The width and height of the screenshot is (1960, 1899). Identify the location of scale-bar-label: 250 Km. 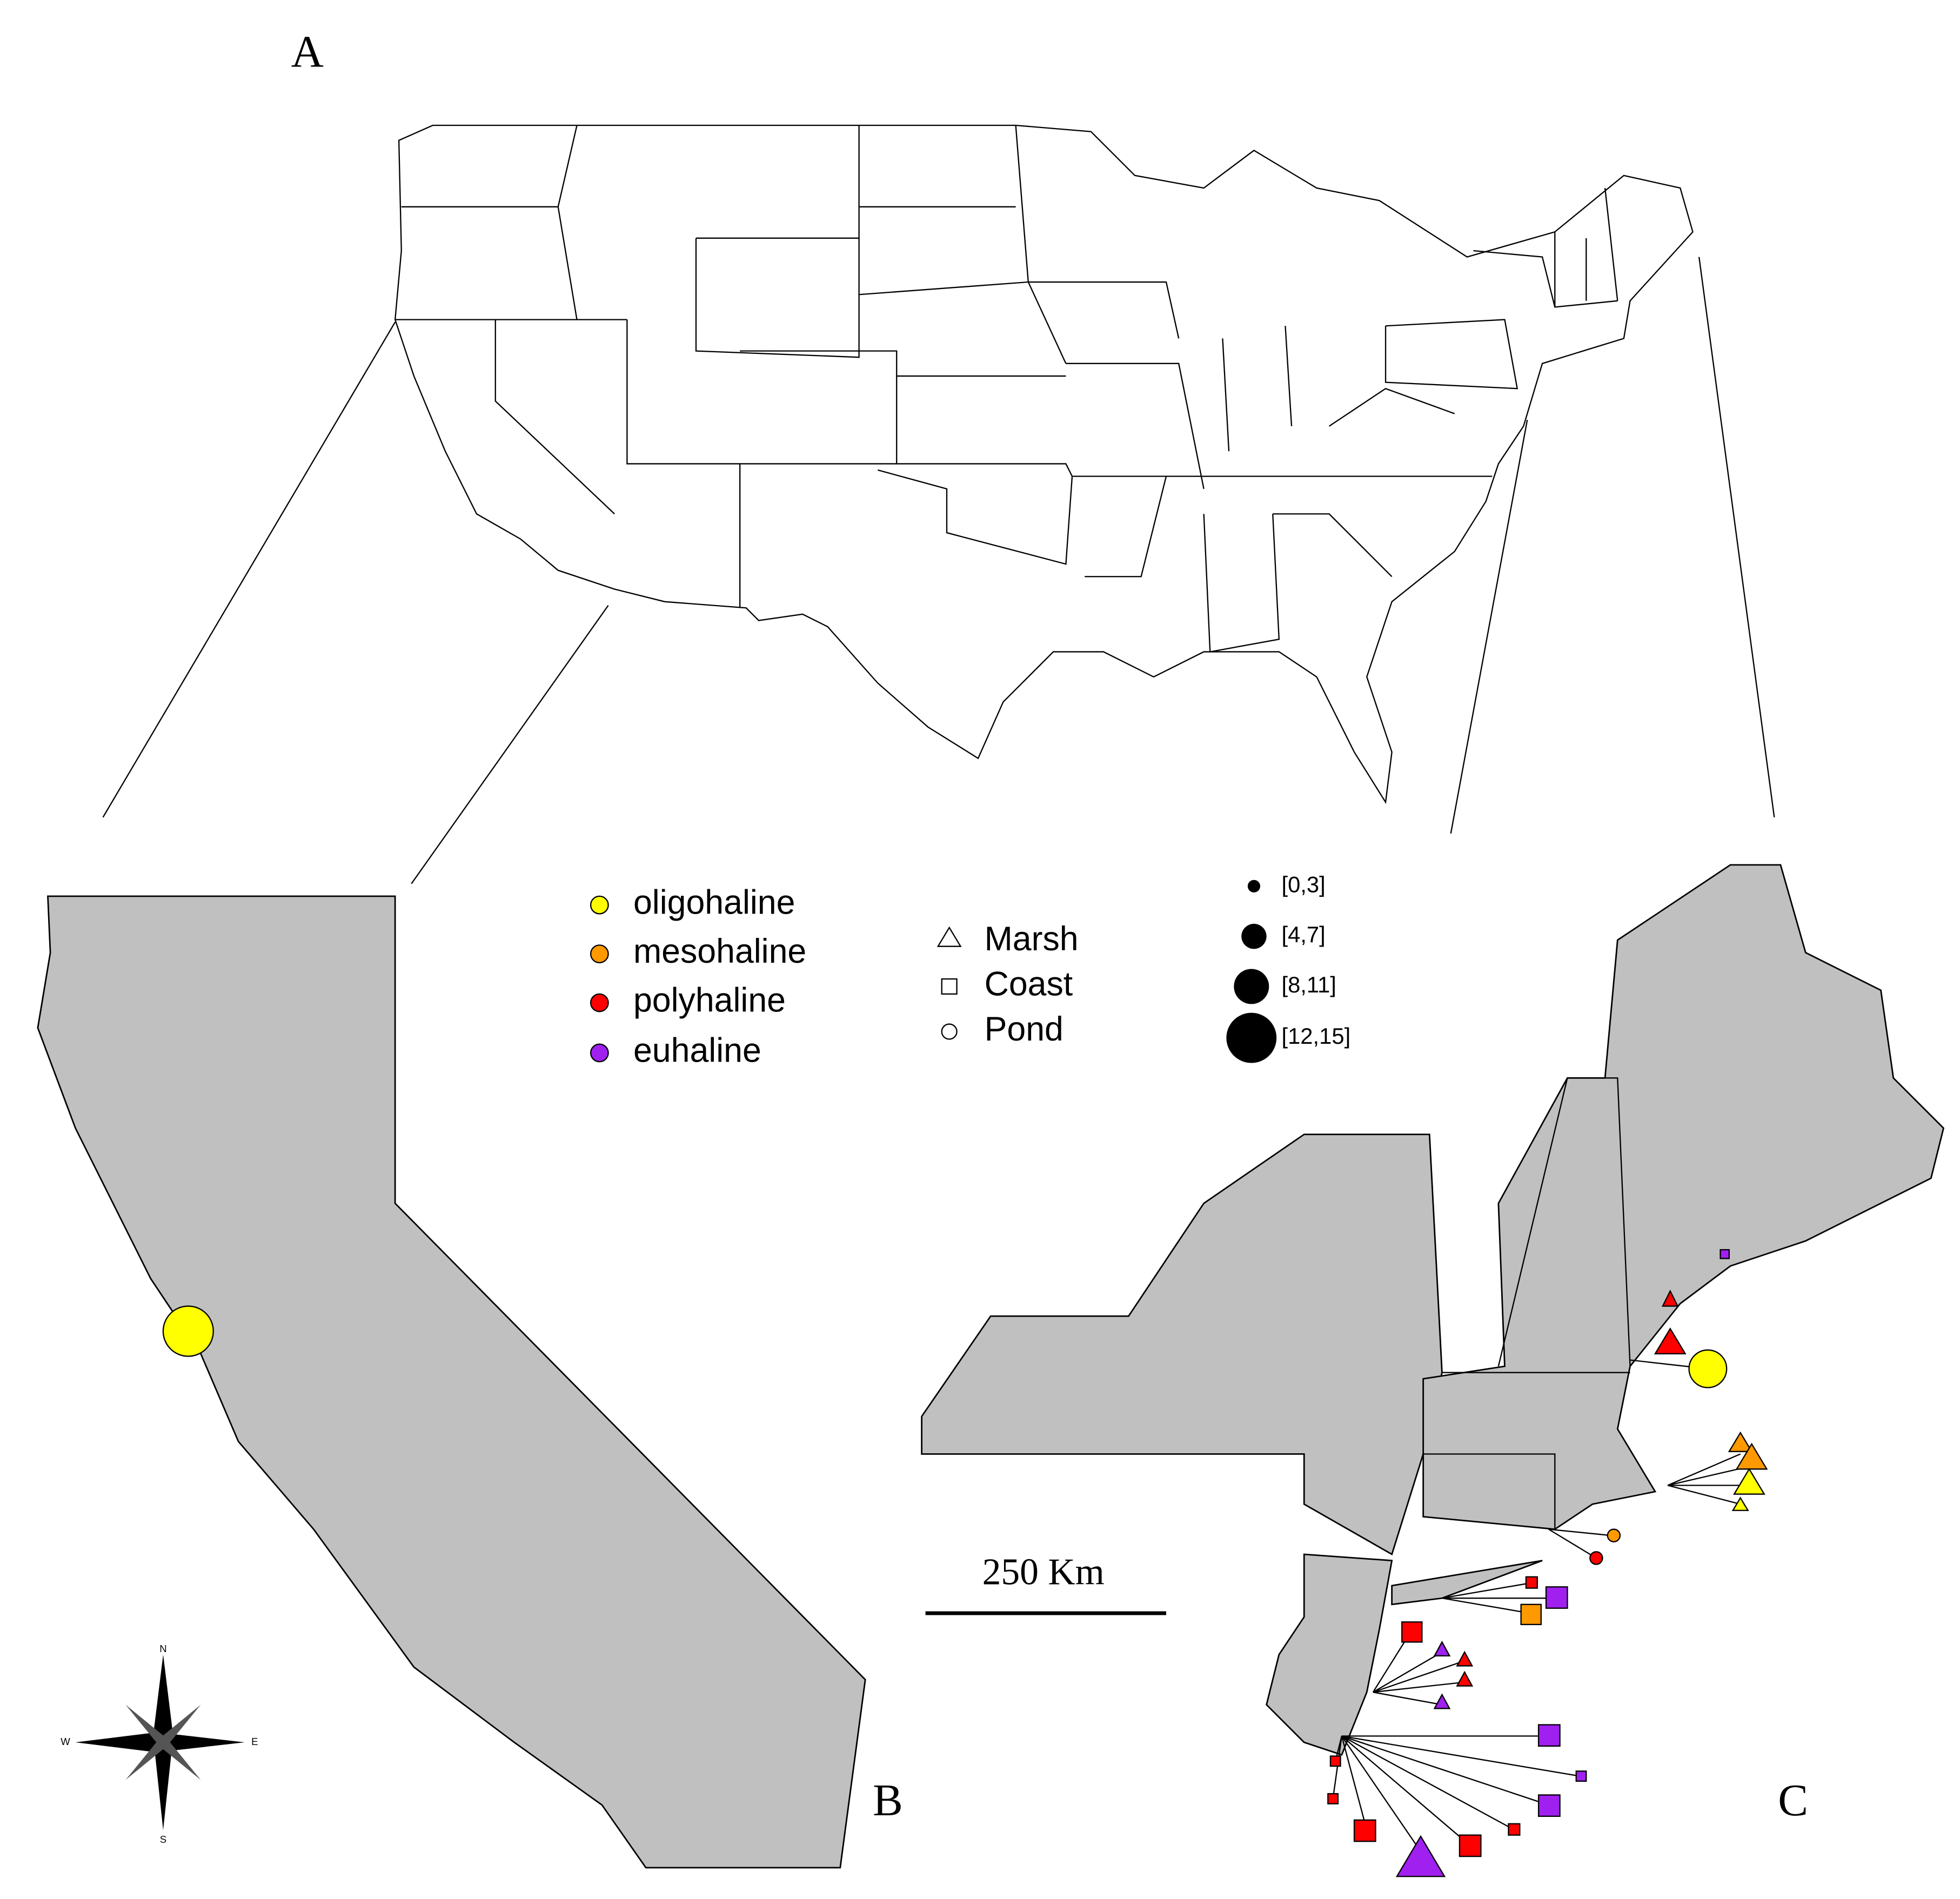
(1043, 1572).